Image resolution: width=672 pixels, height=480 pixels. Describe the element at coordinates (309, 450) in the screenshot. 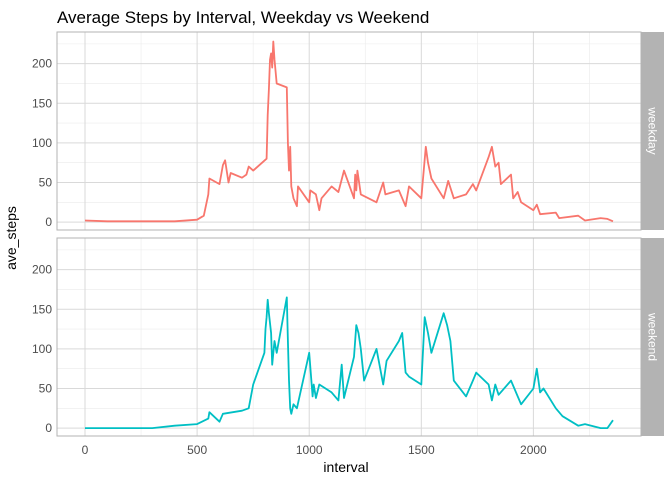

I see `x-tick-label: 1000` at that location.